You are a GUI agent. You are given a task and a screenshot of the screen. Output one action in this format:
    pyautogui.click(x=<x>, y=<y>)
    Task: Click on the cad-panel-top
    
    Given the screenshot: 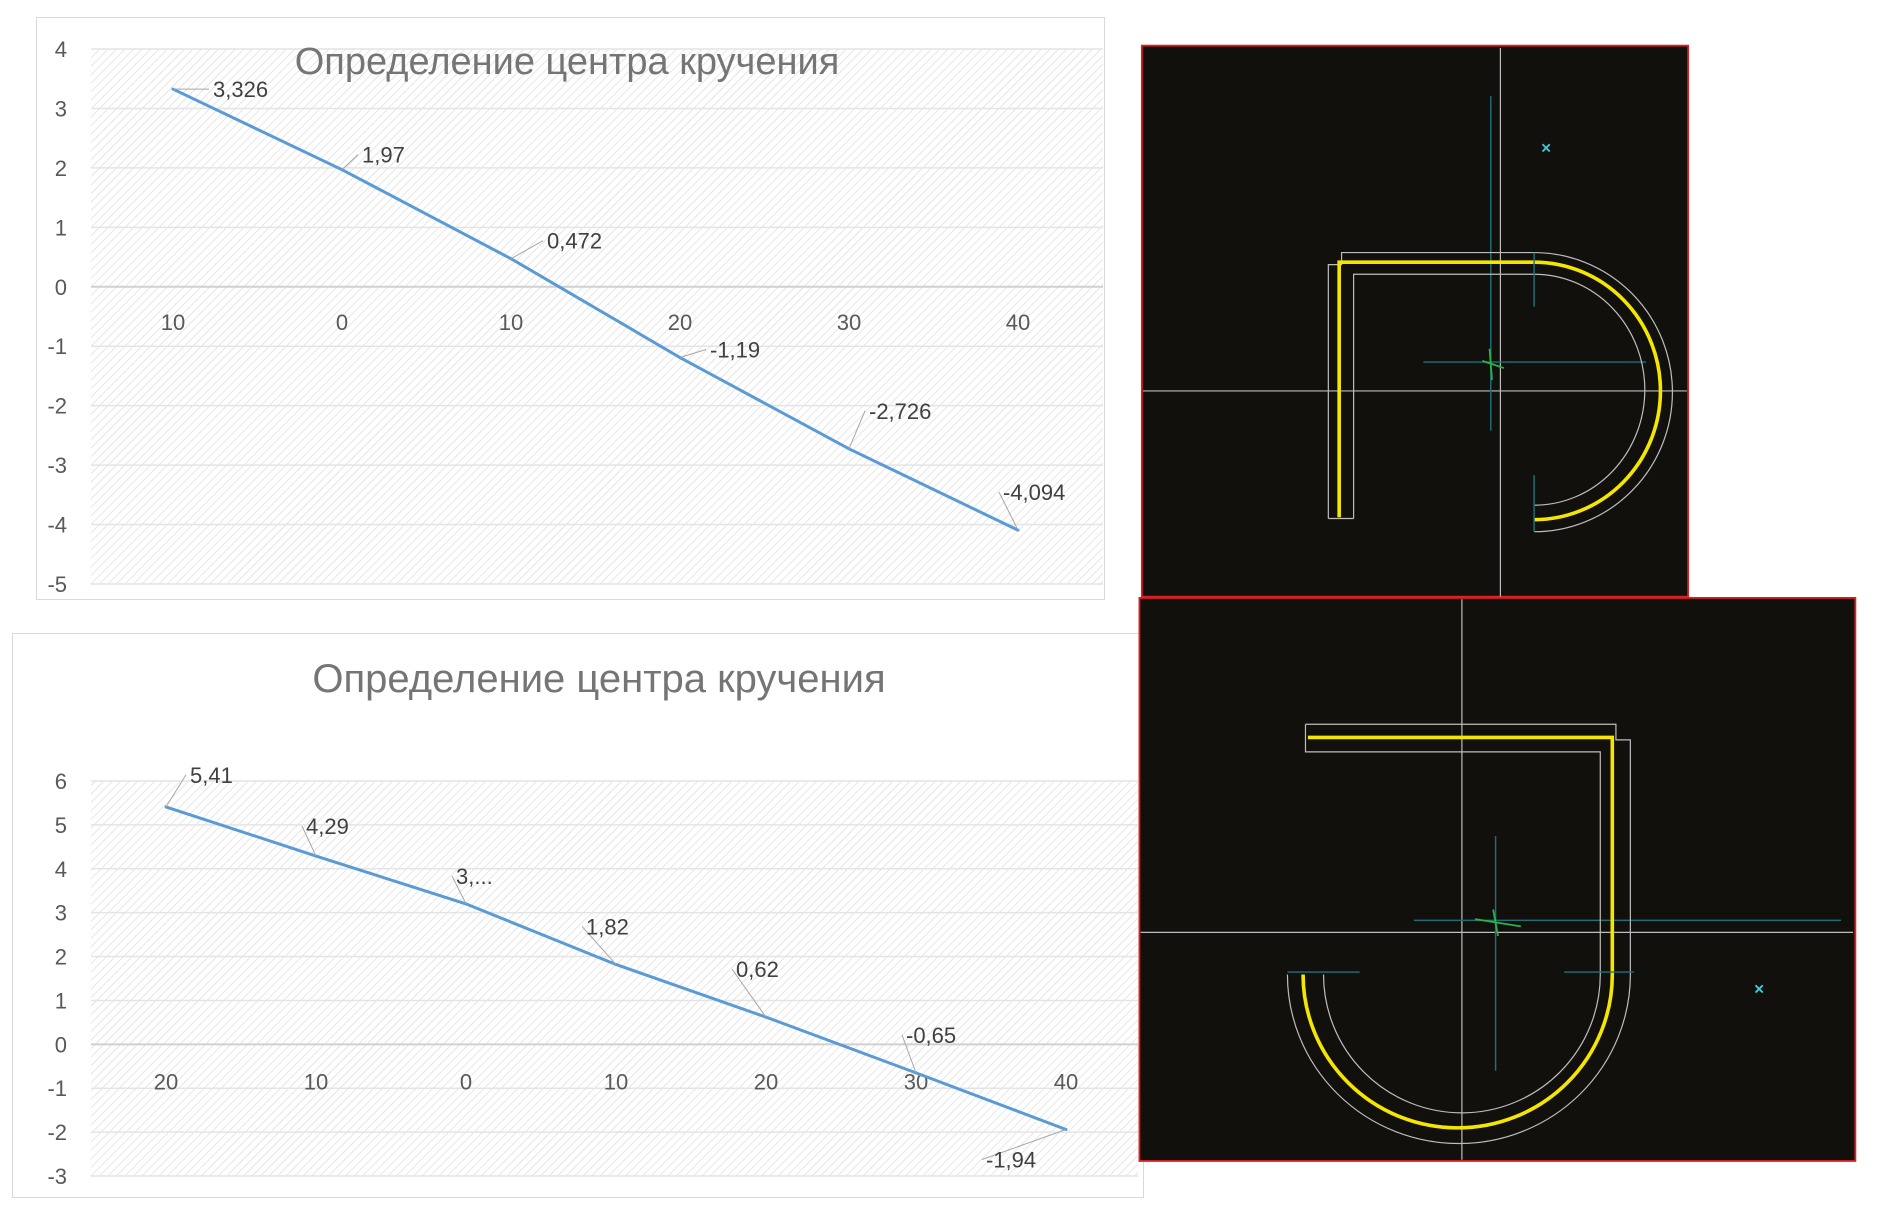 What is the action you would take?
    pyautogui.click(x=1415, y=321)
    